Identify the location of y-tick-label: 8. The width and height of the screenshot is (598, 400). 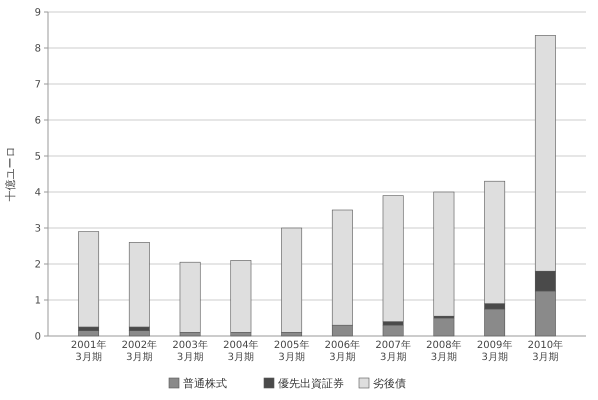
(37, 49).